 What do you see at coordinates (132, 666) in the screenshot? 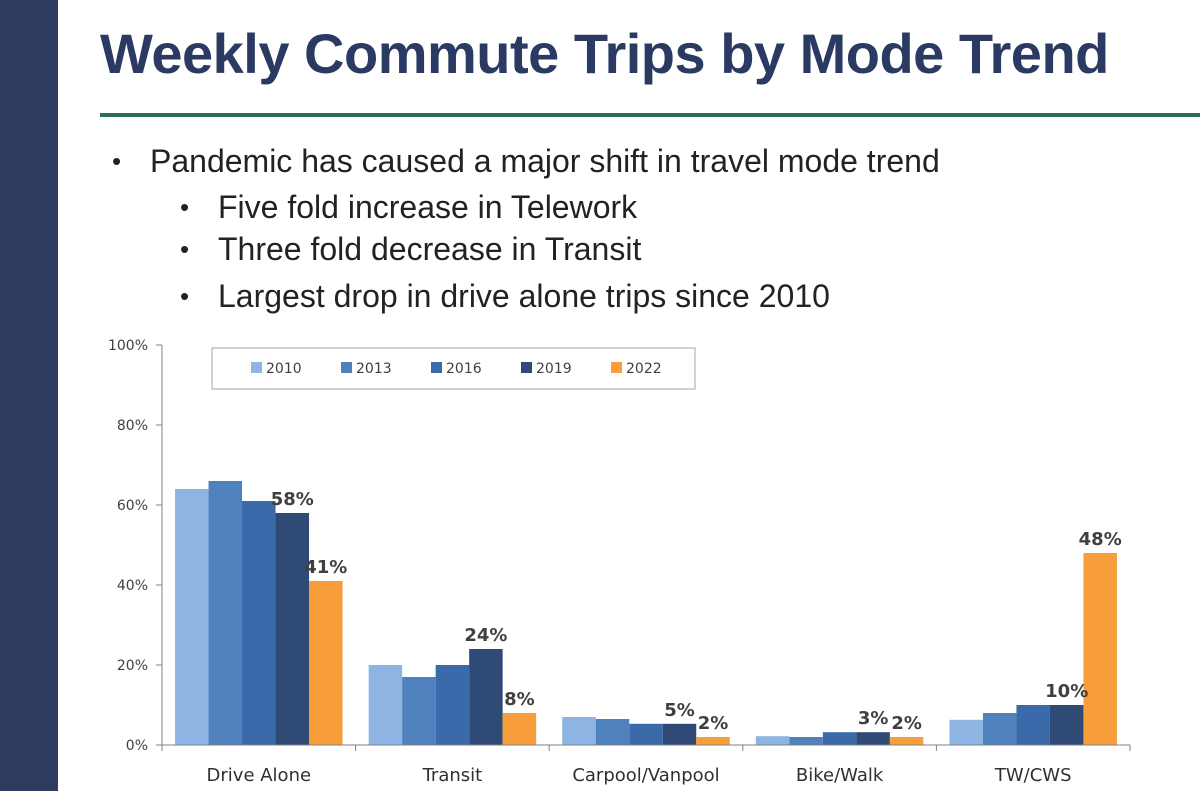
I see `y-tick-label: 20%` at bounding box center [132, 666].